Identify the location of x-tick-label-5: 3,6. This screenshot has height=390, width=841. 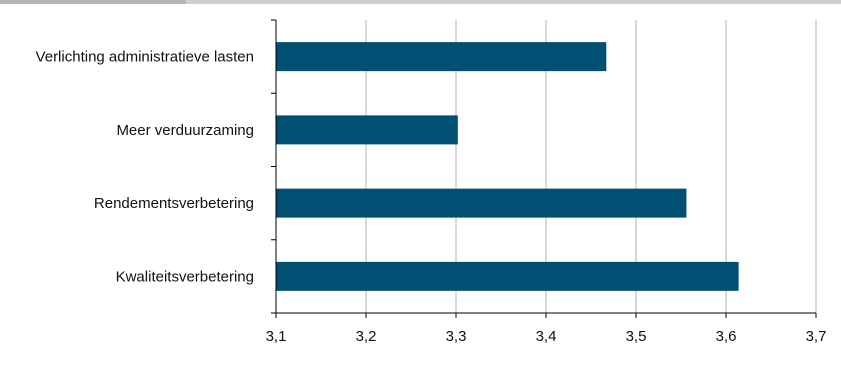
(726, 336).